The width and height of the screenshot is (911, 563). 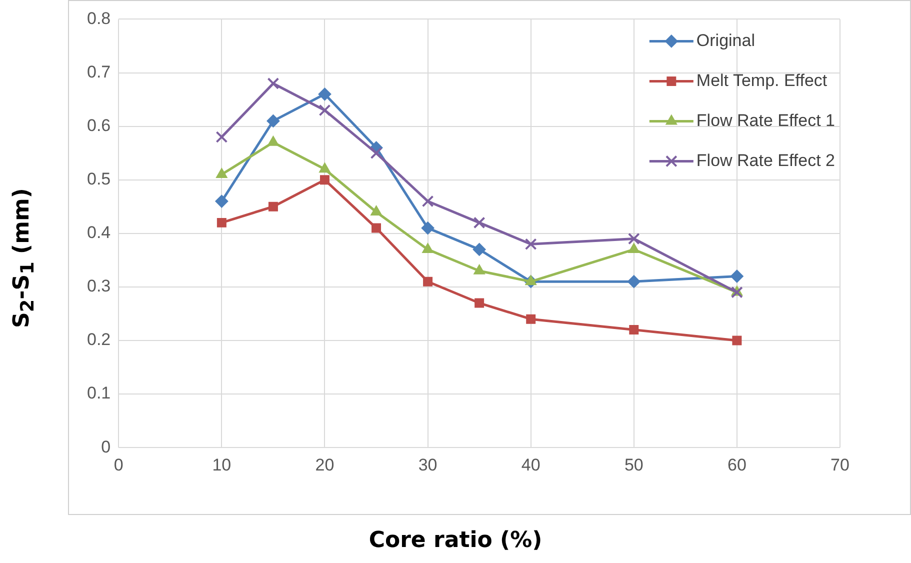 What do you see at coordinates (762, 80) in the screenshot?
I see `legend-label: Melt Temp. Effect` at bounding box center [762, 80].